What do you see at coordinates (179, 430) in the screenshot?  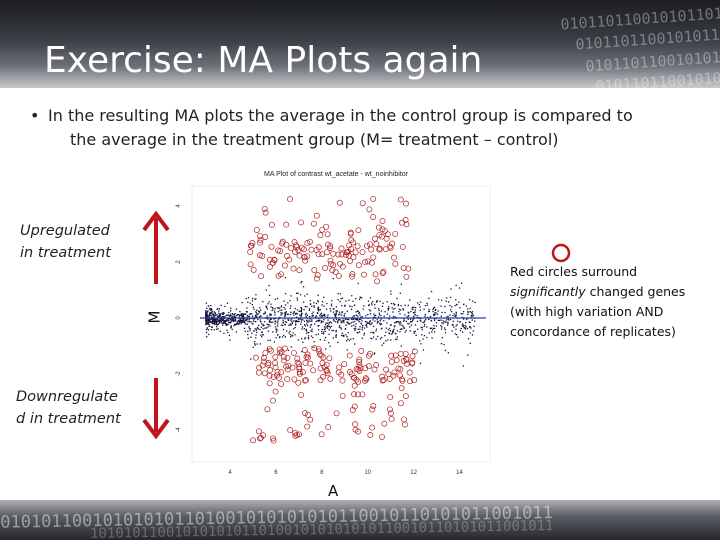 I see `y-tick-label: -4` at bounding box center [179, 430].